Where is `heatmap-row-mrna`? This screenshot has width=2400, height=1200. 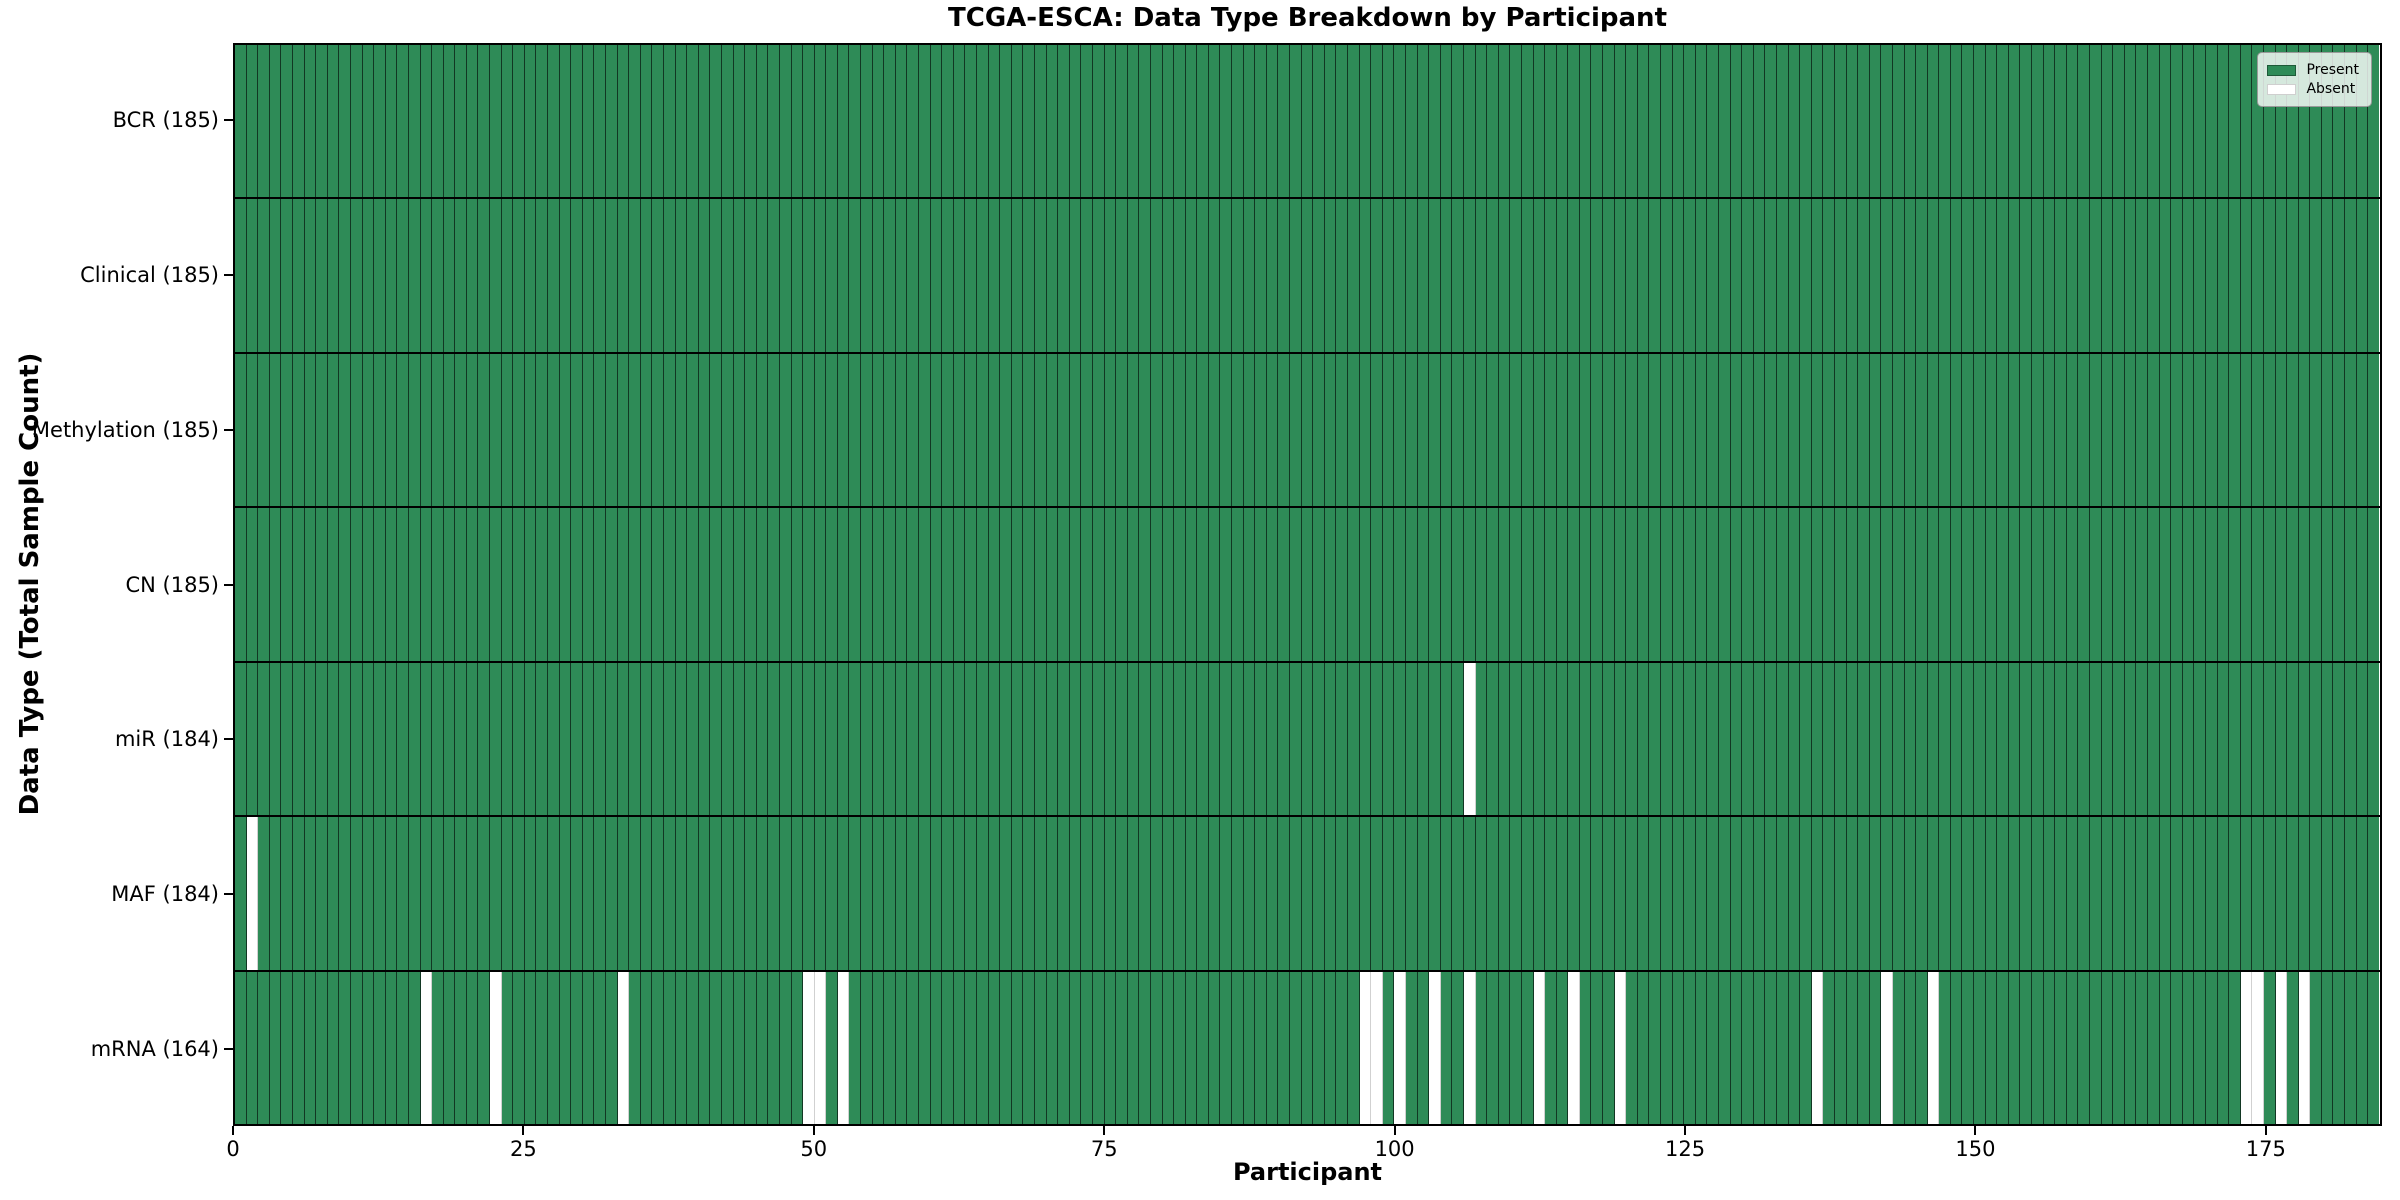 heatmap-row-mrna is located at coordinates (1307, 1046).